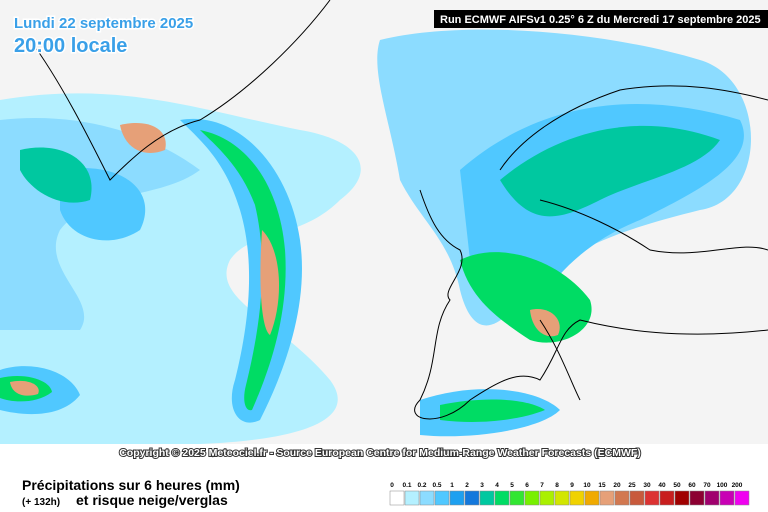  What do you see at coordinates (662, 485) in the screenshot?
I see `legend-label: 40` at bounding box center [662, 485].